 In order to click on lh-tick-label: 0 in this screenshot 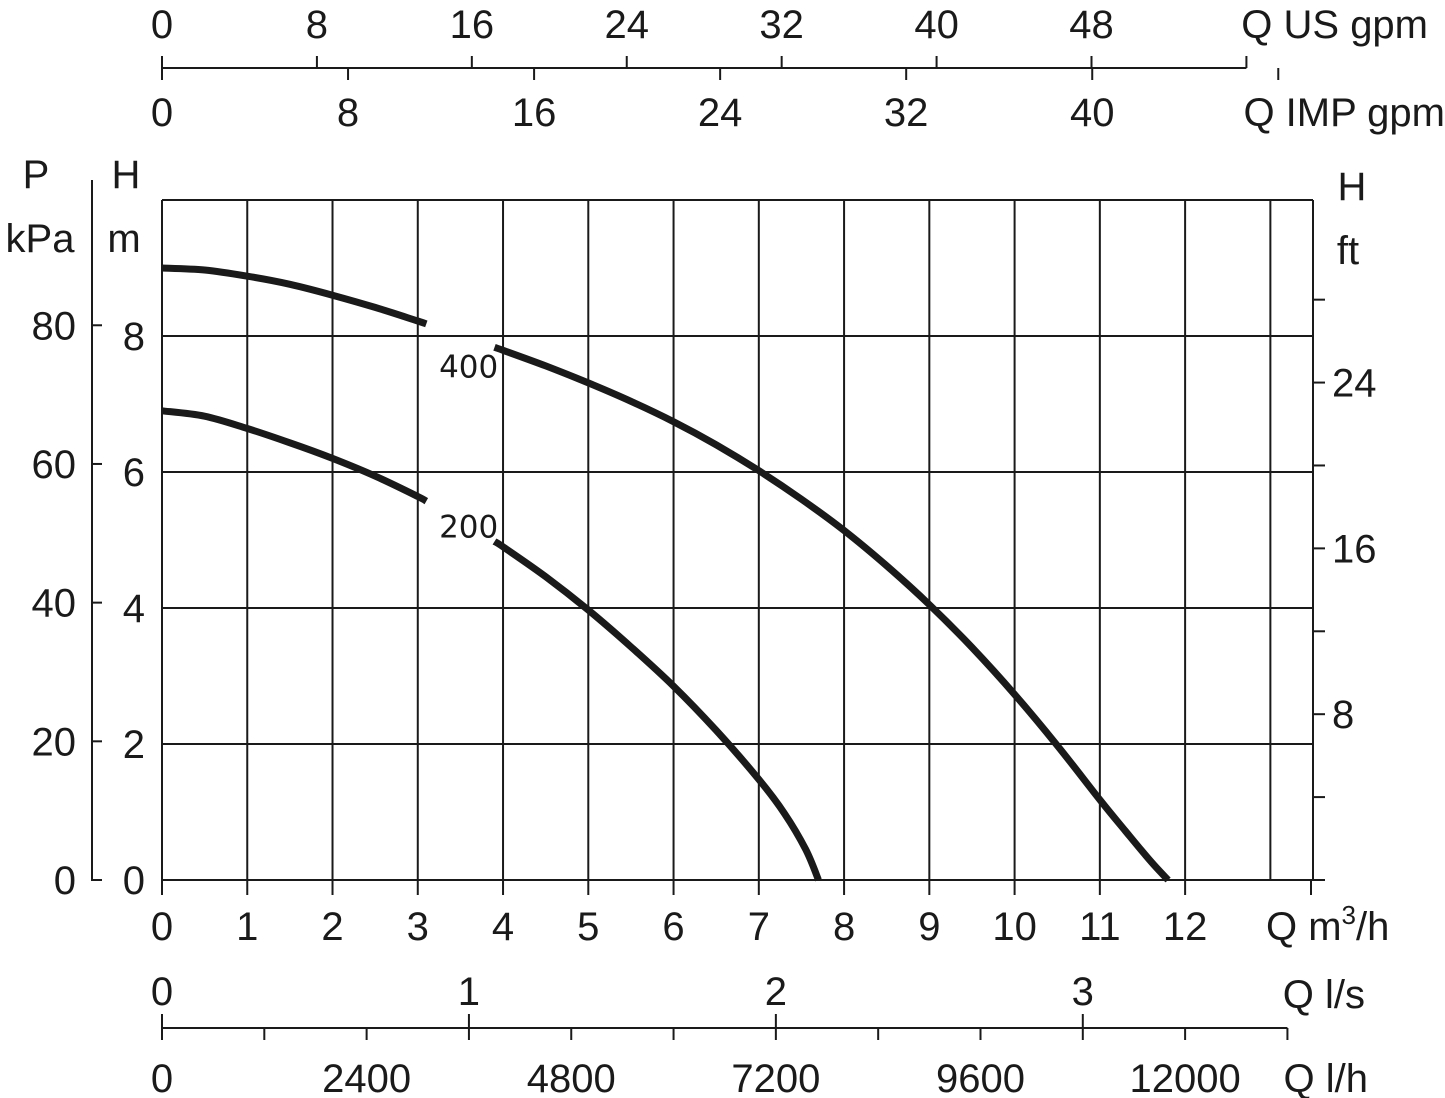, I will do `click(162, 1077)`.